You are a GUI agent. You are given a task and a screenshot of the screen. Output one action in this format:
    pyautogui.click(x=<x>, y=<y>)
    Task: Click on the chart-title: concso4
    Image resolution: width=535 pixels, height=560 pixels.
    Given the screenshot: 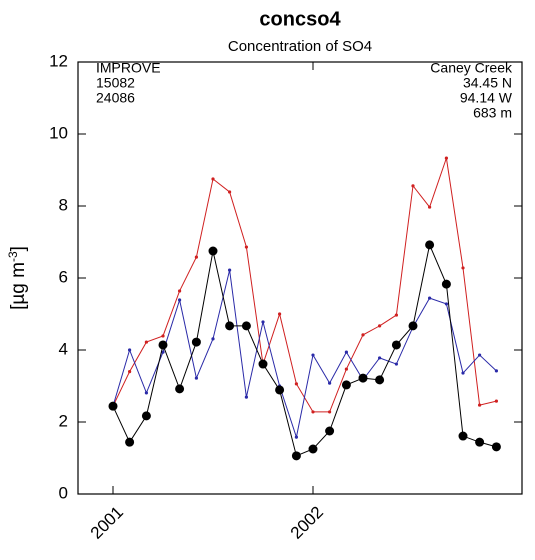 What is the action you would take?
    pyautogui.click(x=300, y=19)
    